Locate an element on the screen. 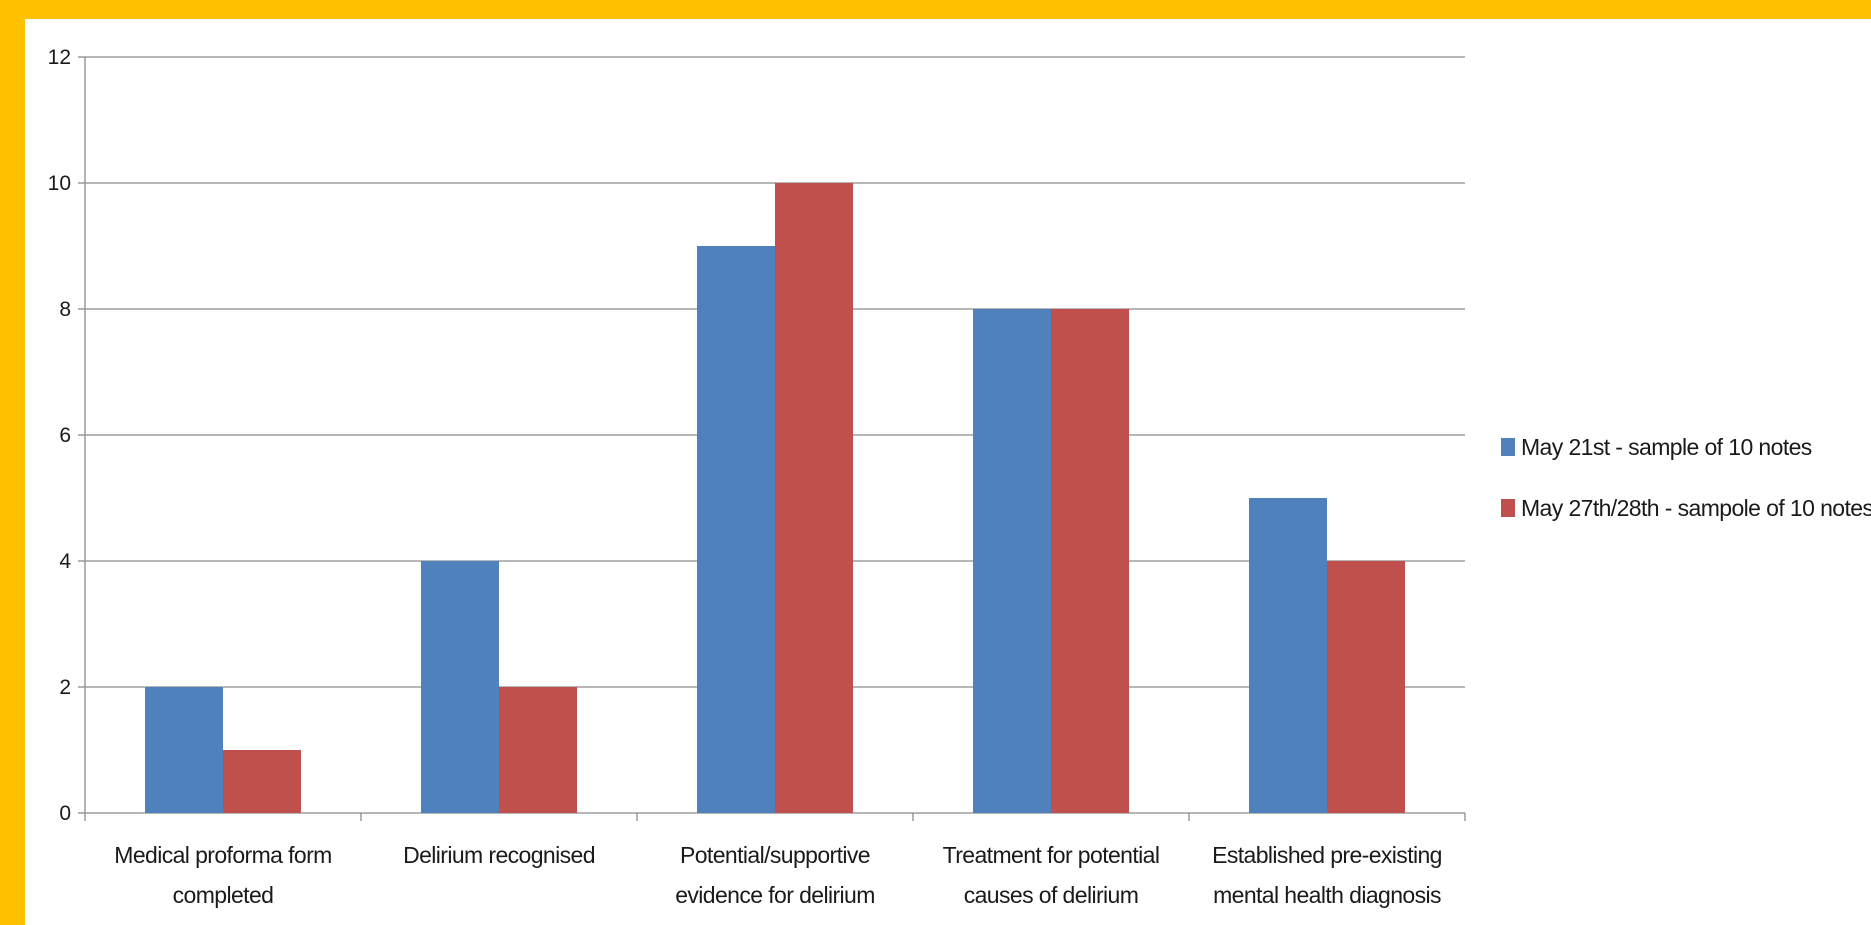 The height and width of the screenshot is (925, 1871). y-tick-label: 0 is located at coordinates (65, 813).